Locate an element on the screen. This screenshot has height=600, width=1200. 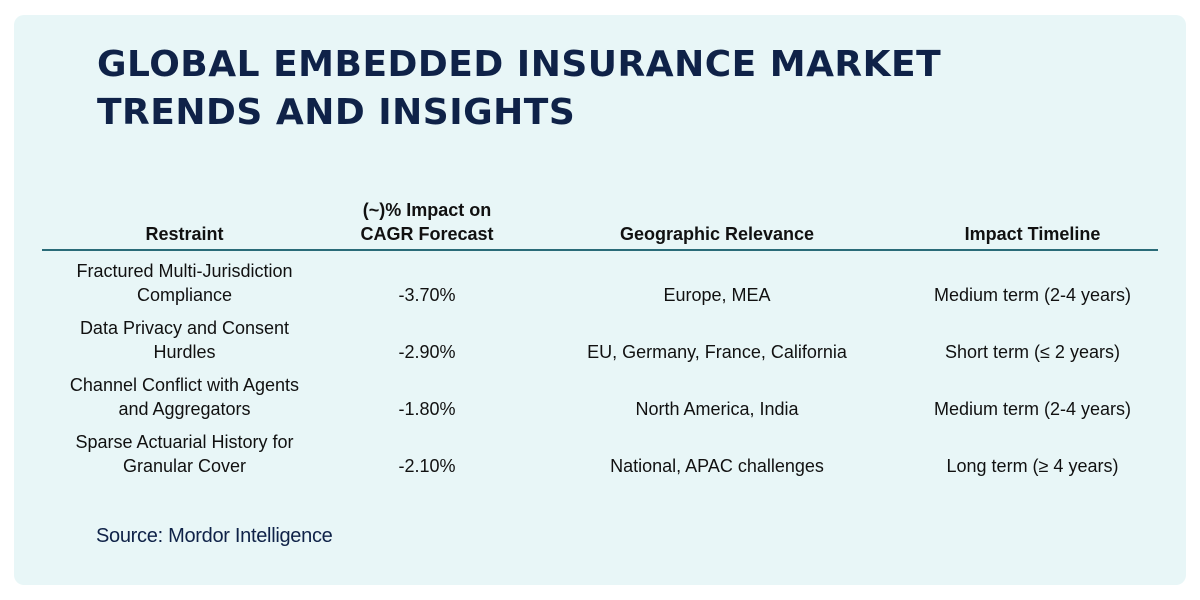
header-geography: Geographic Relevance is located at coordinates (717, 220).